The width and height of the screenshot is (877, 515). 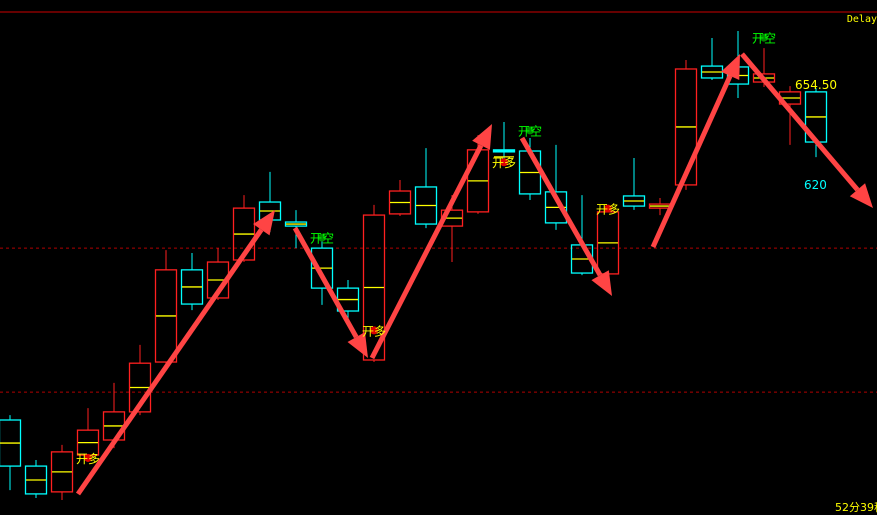 I want to click on countdown-timer: 52分39秒, so click(x=856, y=507).